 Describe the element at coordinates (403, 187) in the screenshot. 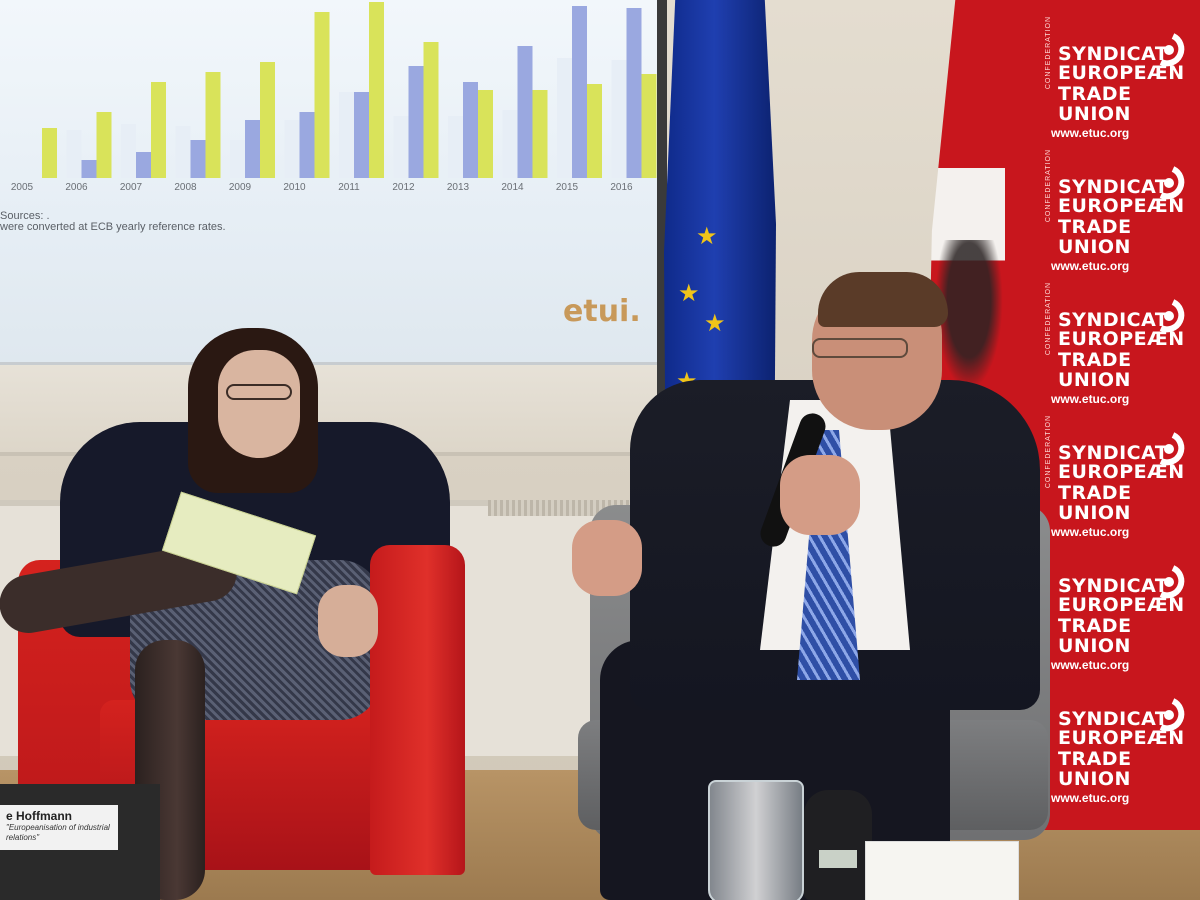

I see `chart-year-label: 2012` at that location.